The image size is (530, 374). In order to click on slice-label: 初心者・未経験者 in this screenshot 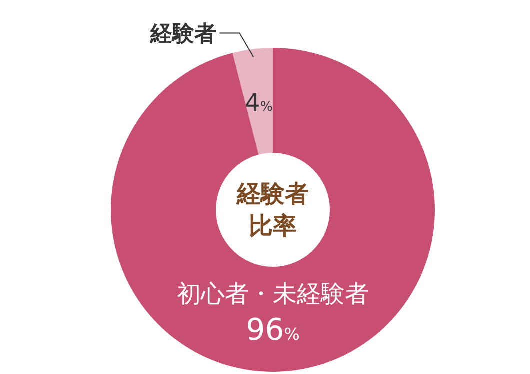, I will do `click(273, 294)`.